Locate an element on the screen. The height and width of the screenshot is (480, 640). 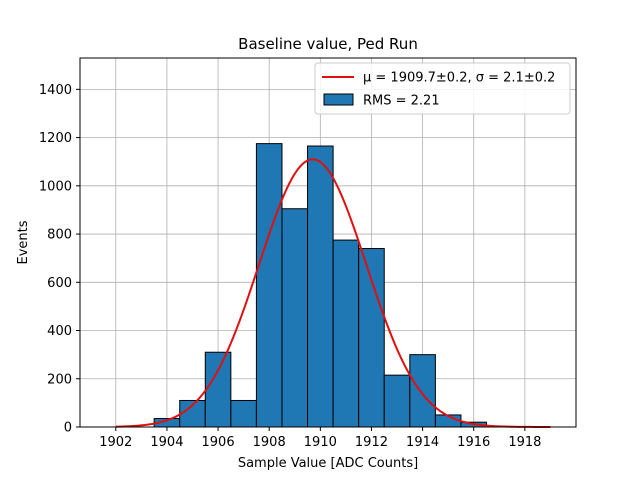
x-tick-label: 1910 is located at coordinates (320, 442).